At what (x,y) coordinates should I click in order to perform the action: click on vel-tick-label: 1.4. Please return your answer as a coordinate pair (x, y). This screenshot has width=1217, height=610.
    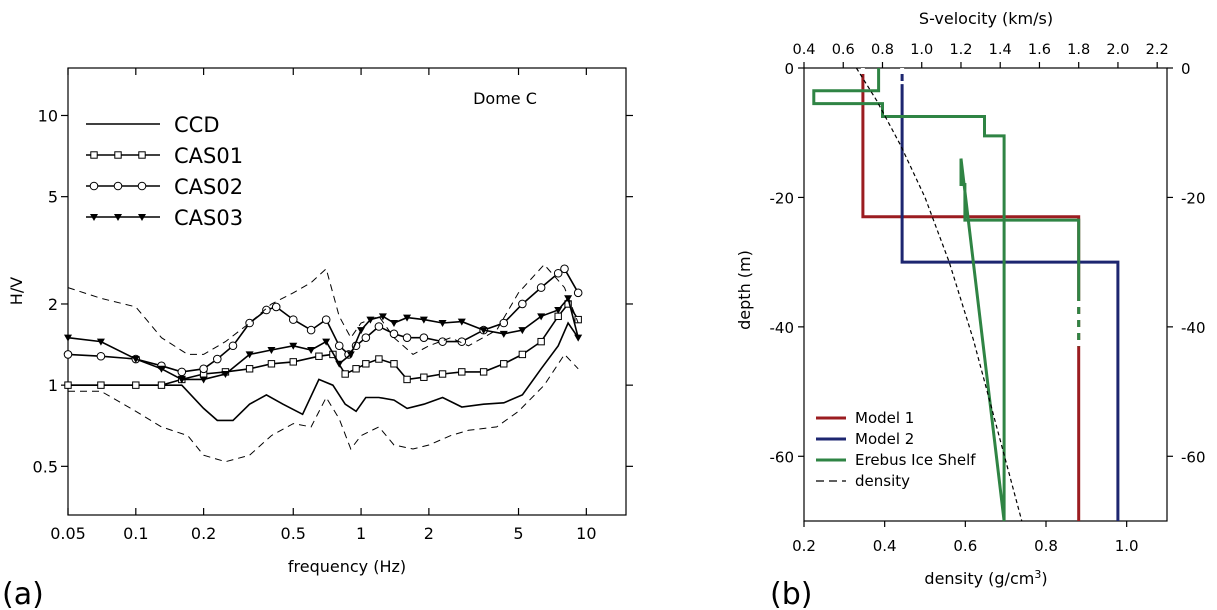
    Looking at the image, I should click on (1000, 50).